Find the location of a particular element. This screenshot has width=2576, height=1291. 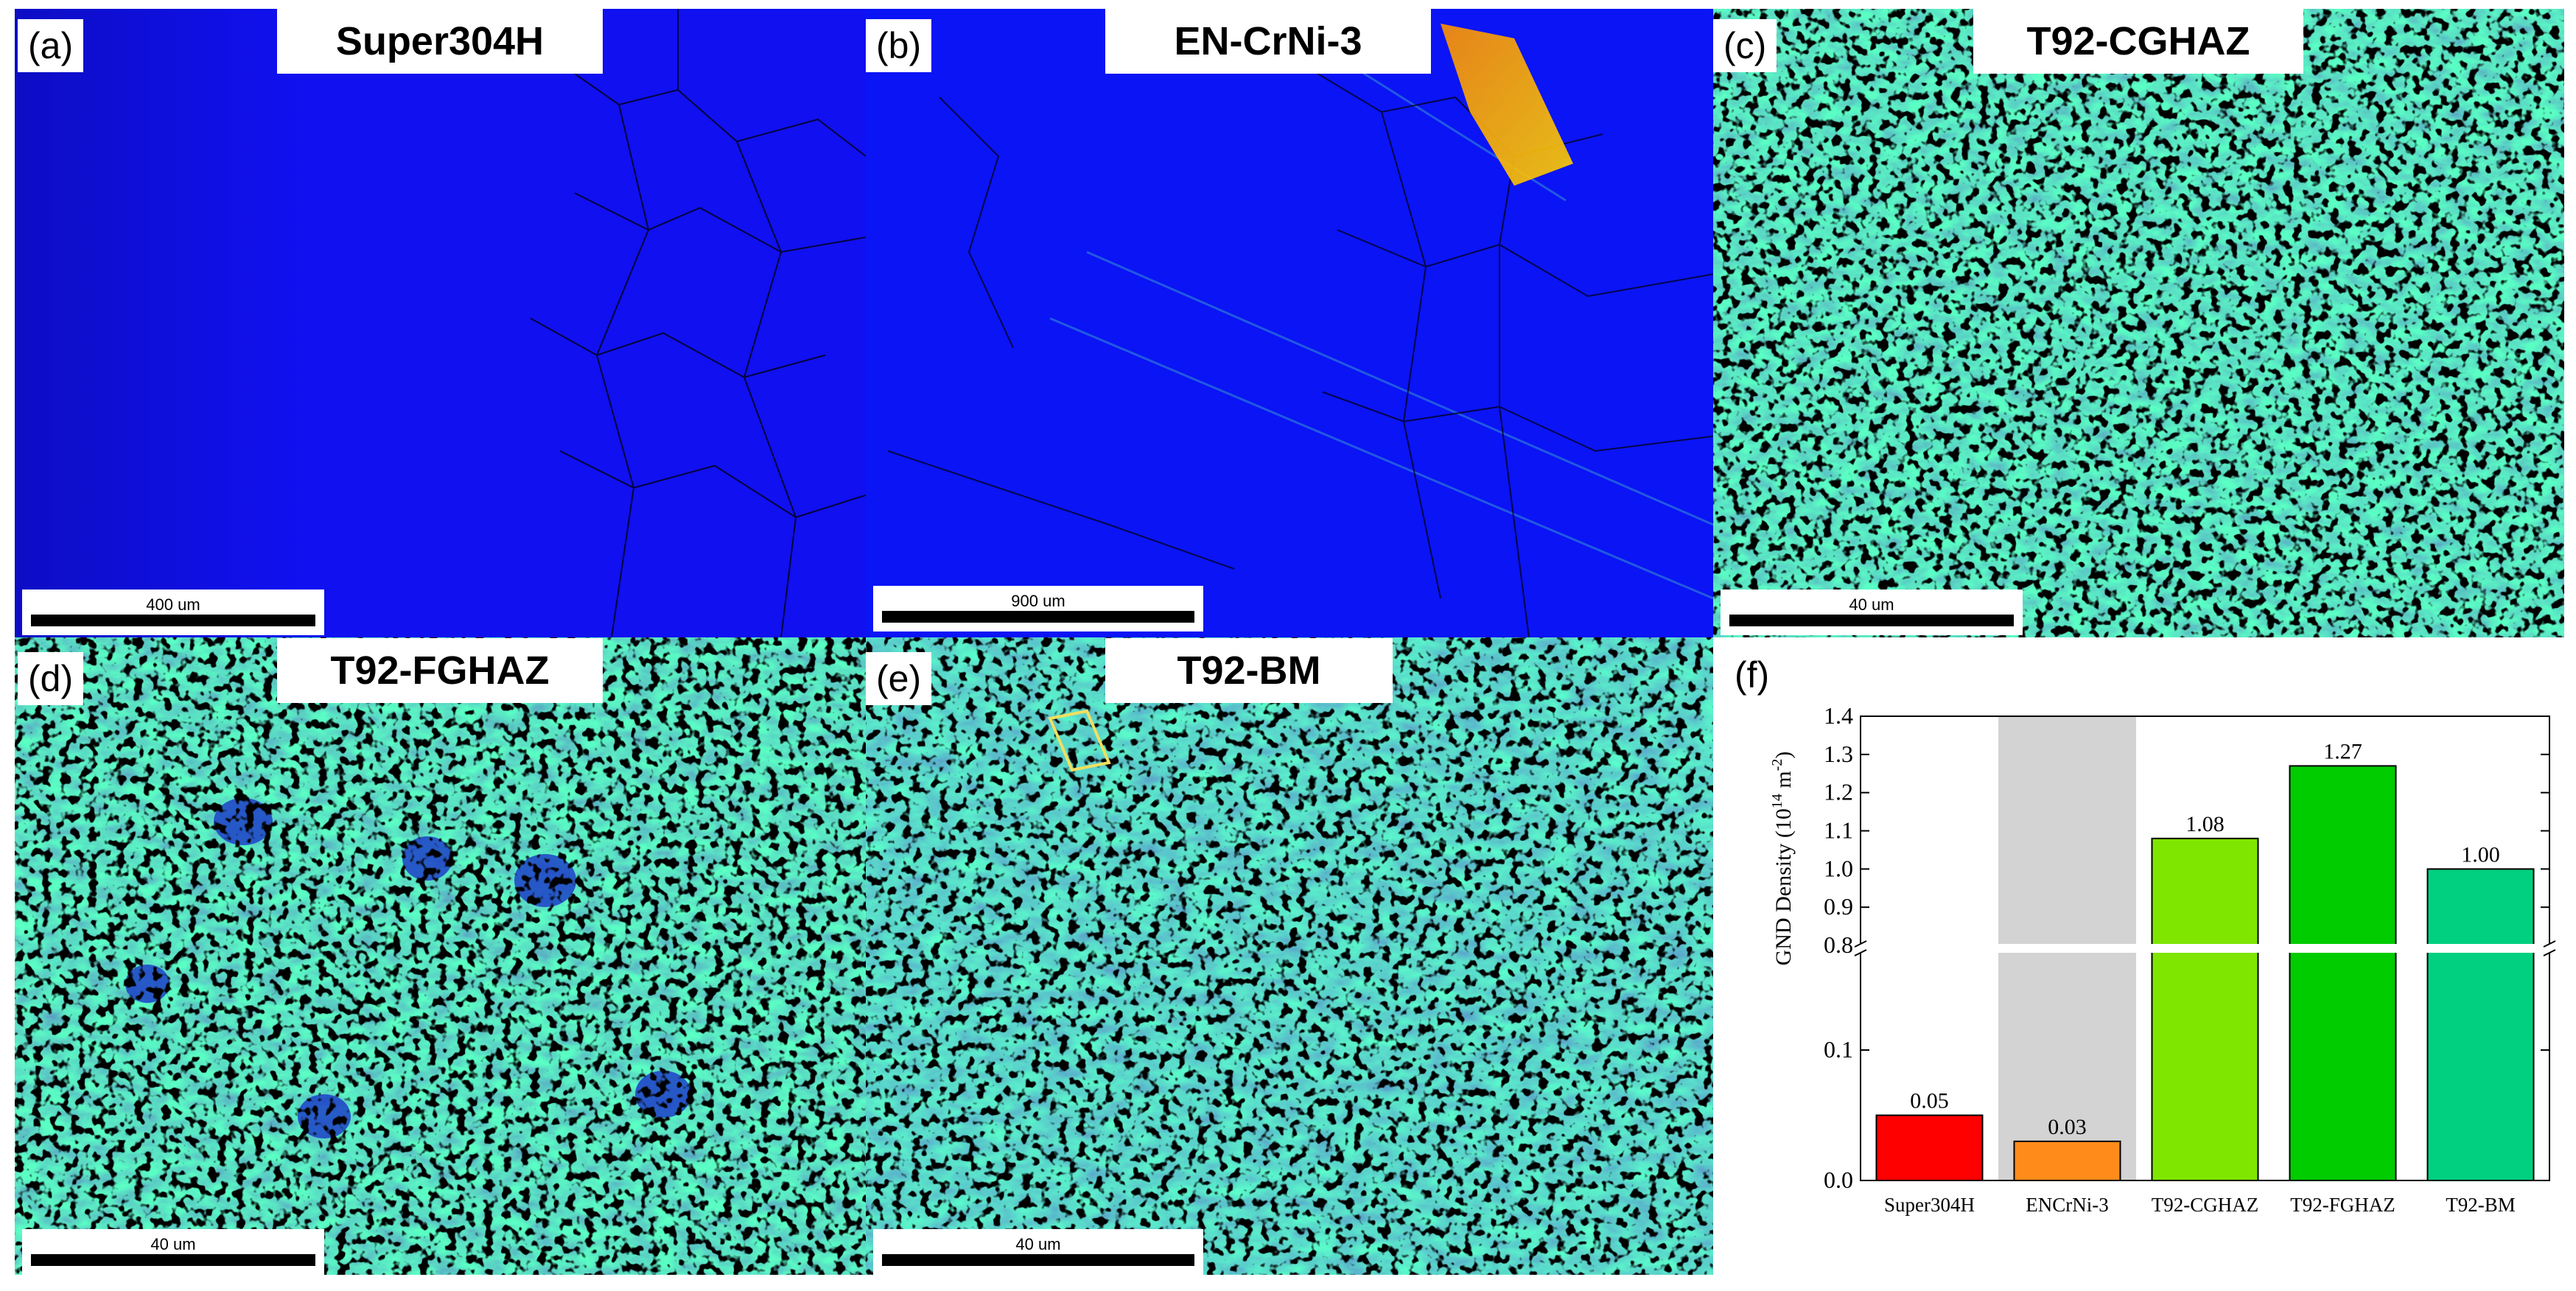

scale-label-c: 40 um is located at coordinates (1871, 604).